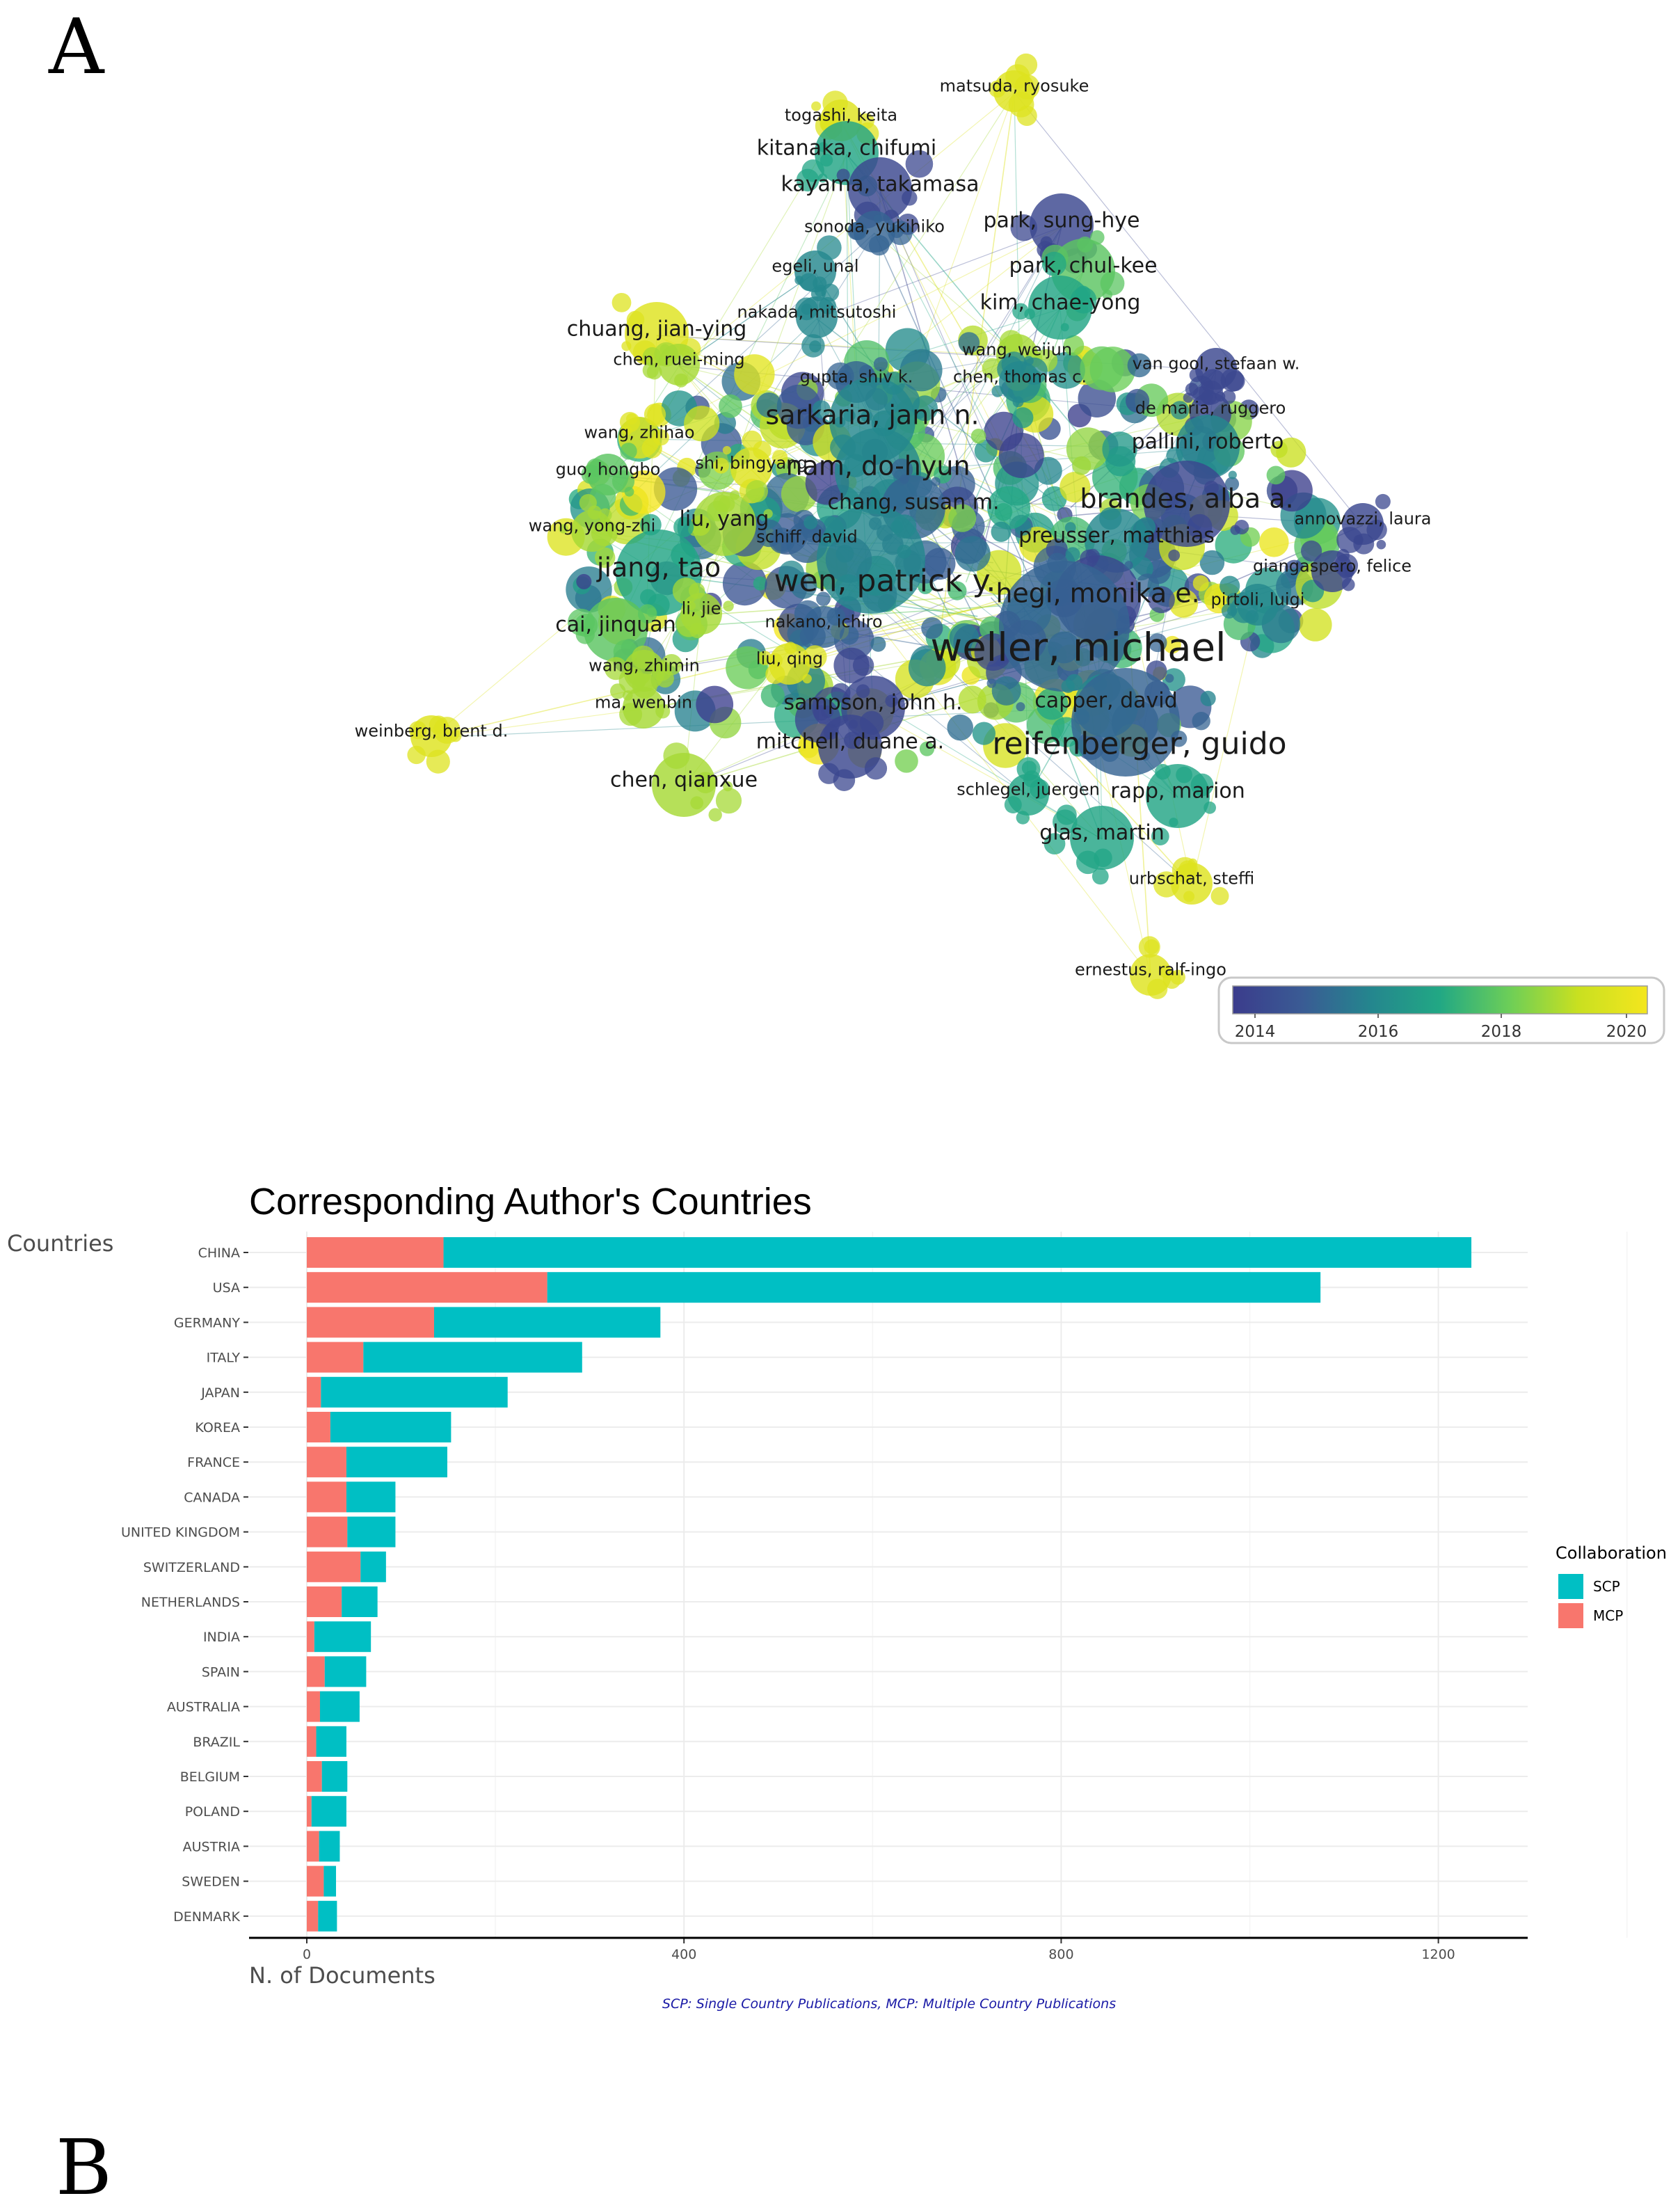 Image resolution: width=1671 pixels, height=2212 pixels. I want to click on author-label: urbschat, steffi, so click(1191, 878).